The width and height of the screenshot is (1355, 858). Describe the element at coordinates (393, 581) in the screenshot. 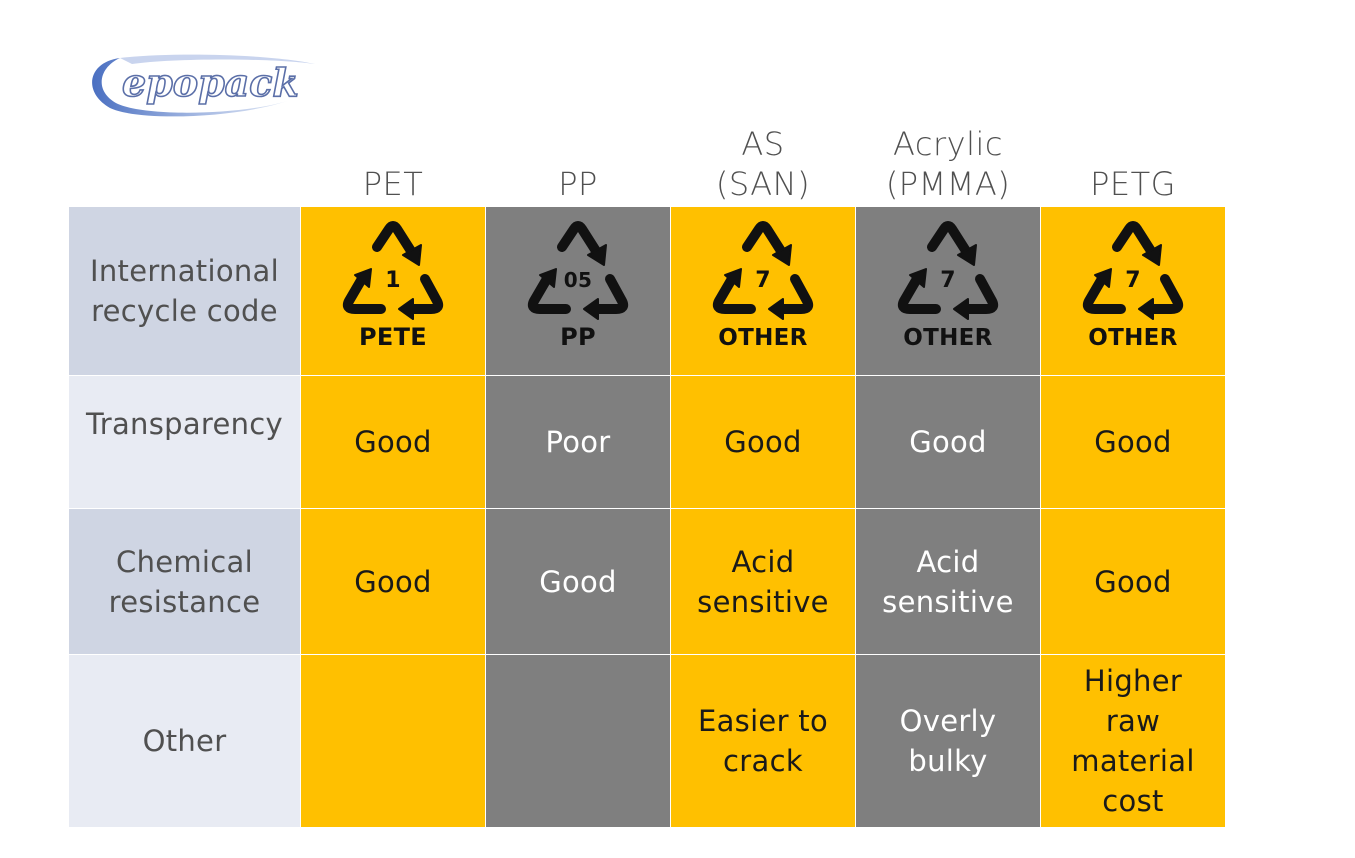

I see `chemical-pet: Good` at that location.